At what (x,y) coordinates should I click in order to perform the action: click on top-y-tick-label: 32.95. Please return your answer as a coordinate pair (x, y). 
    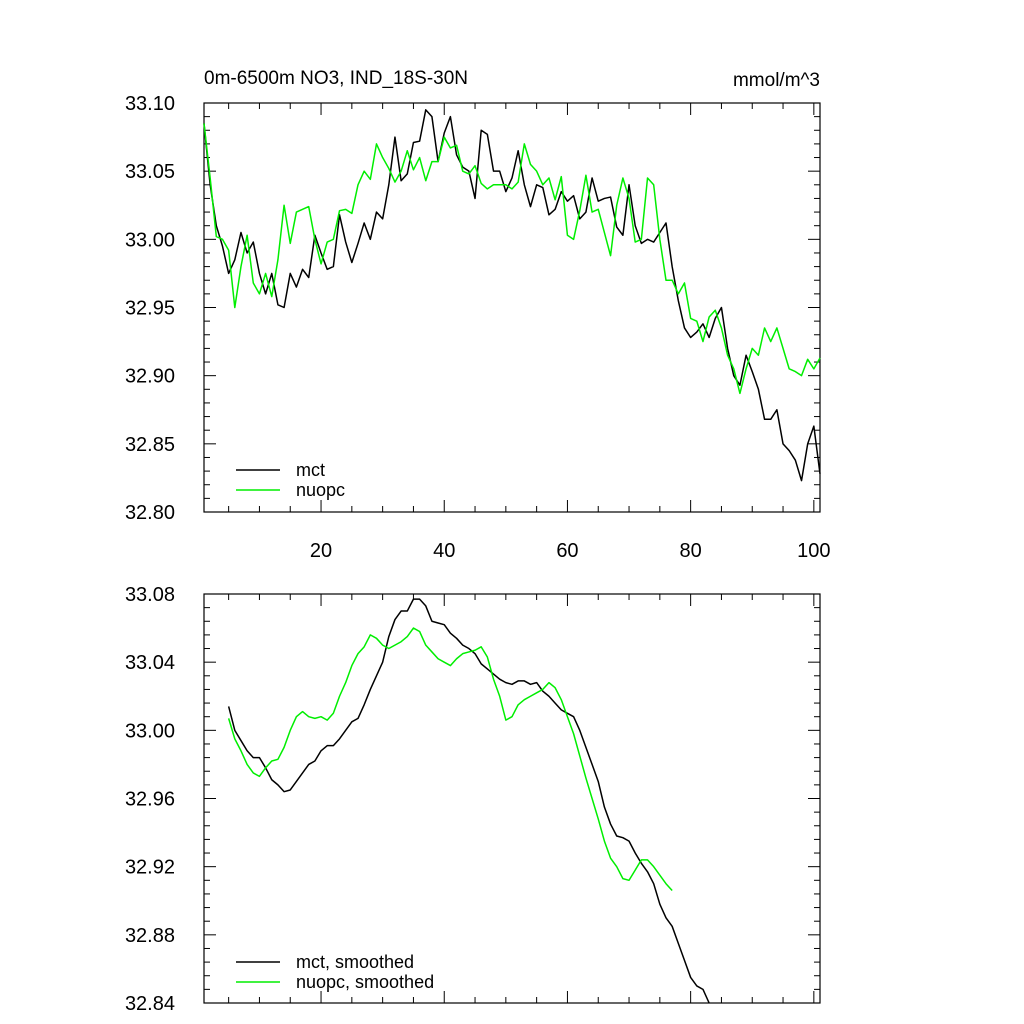
    Looking at the image, I should click on (150, 309).